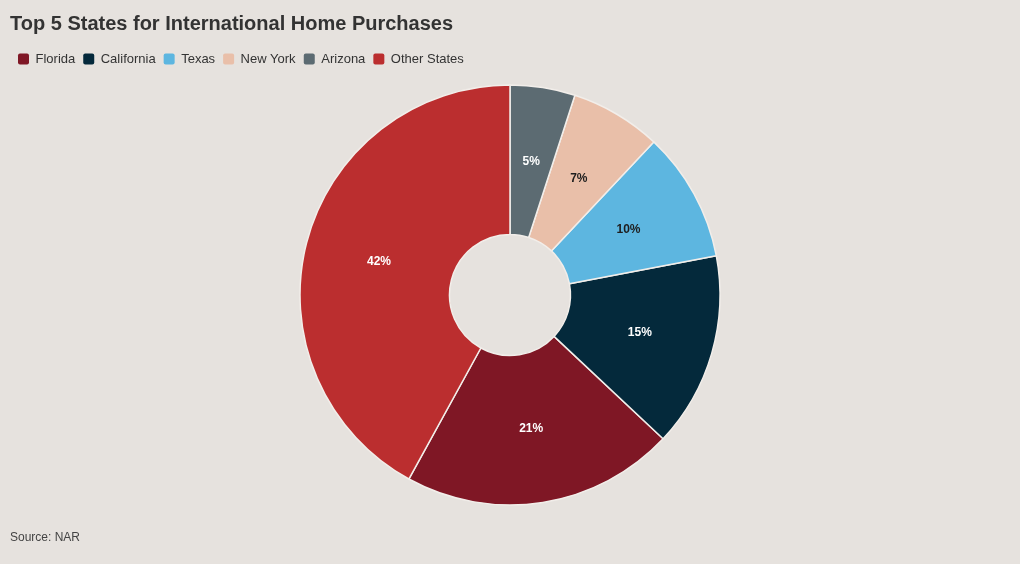 The image size is (1020, 564). Describe the element at coordinates (531, 427) in the screenshot. I see `data-label: 21%` at that location.